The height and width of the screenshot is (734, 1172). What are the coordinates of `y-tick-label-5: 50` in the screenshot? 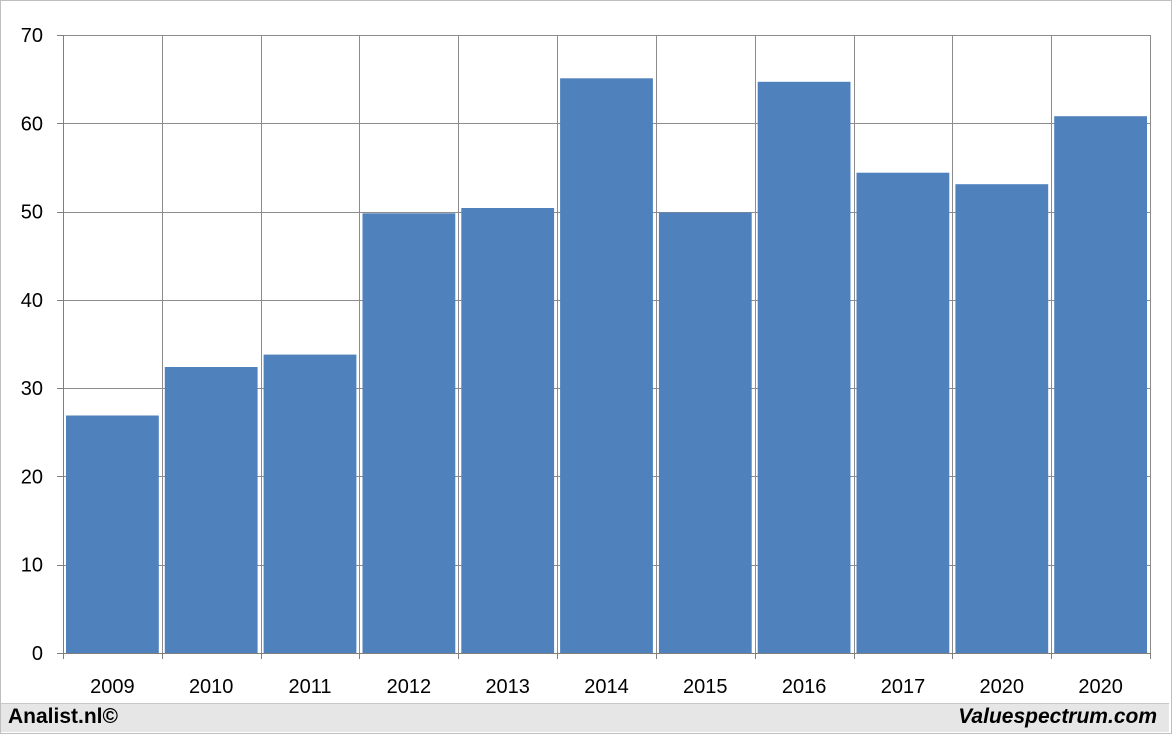 It's located at (32, 213).